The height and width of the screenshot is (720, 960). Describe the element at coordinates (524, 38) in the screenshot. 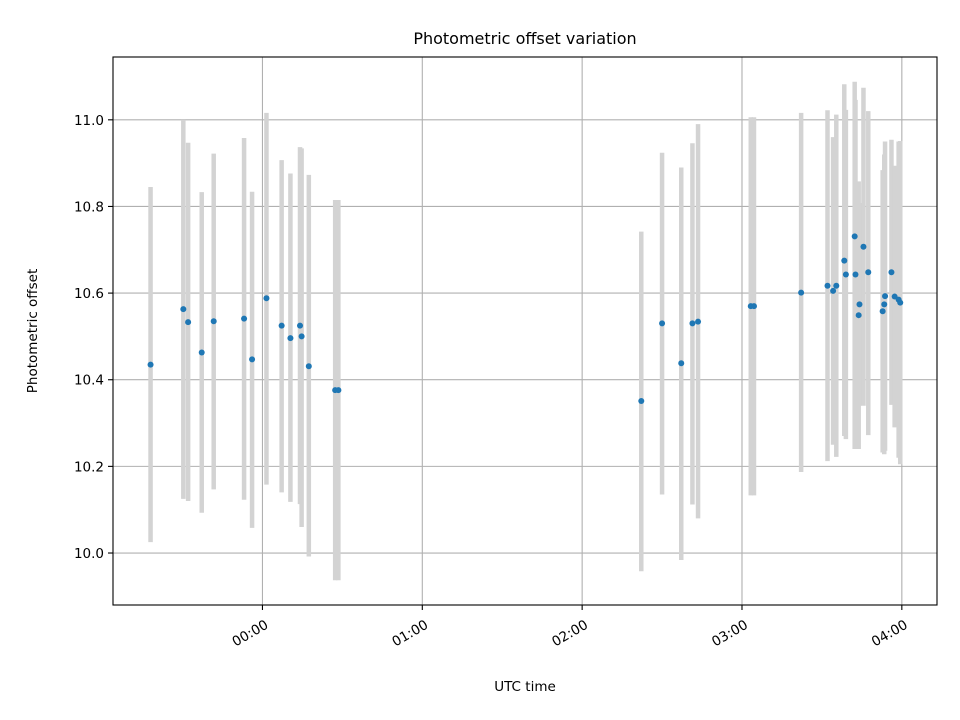

I see `chart-title: Photometric offset variation` at that location.